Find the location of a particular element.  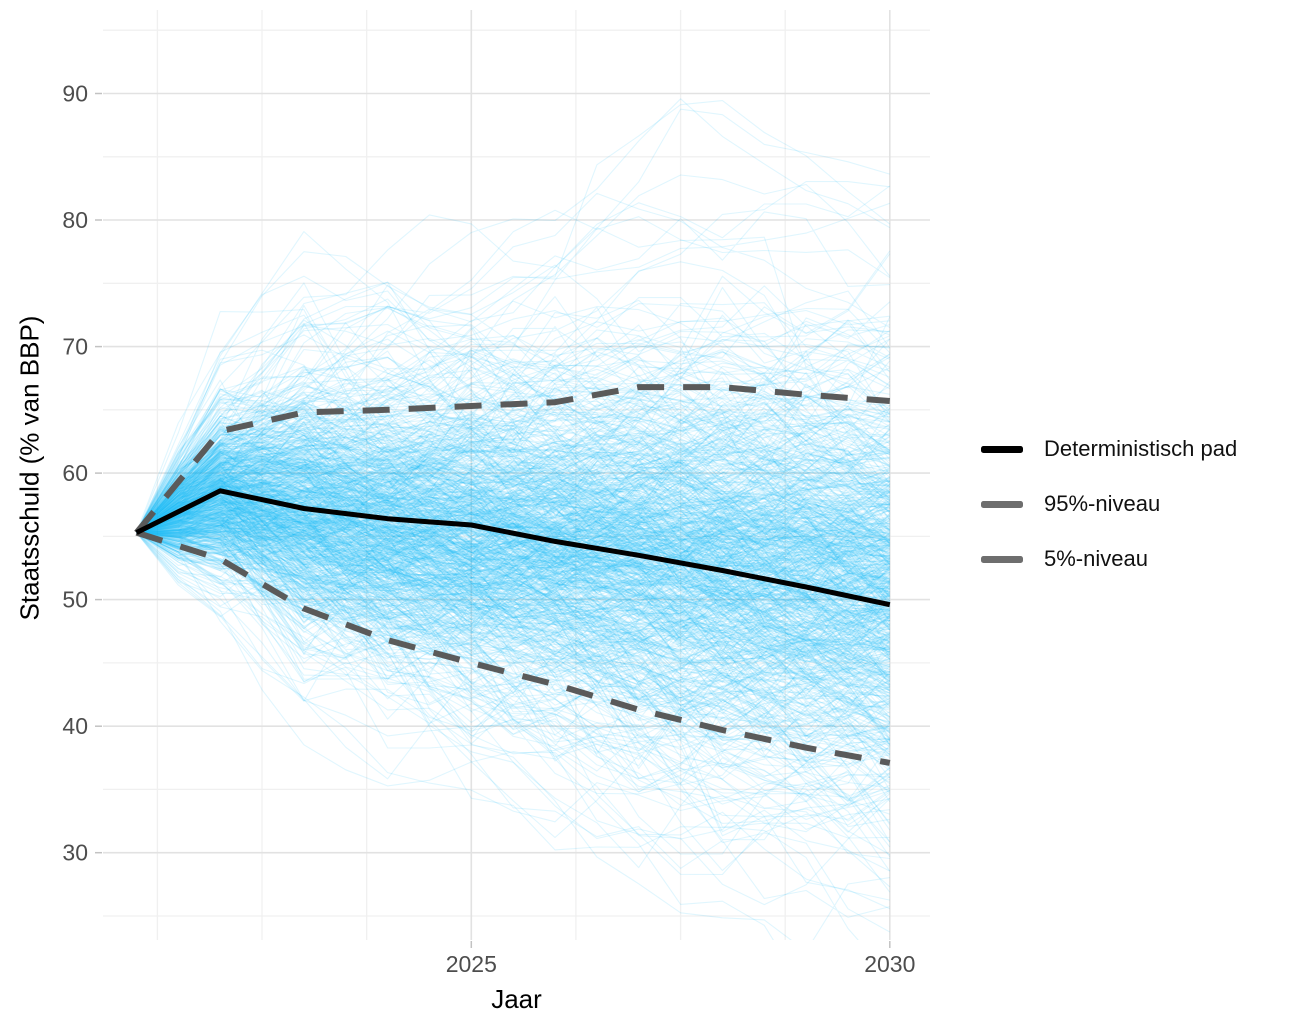

p95-line is located at coordinates (512, 459).